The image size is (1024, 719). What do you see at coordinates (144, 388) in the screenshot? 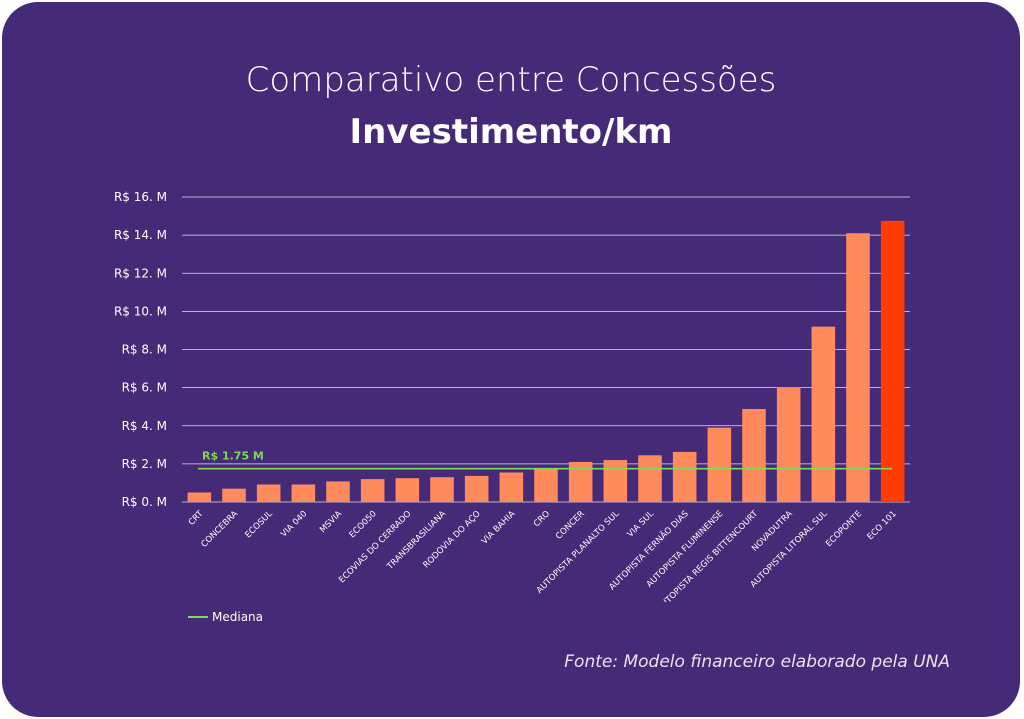
I see `y-tick-label: R$ 6. M` at bounding box center [144, 388].